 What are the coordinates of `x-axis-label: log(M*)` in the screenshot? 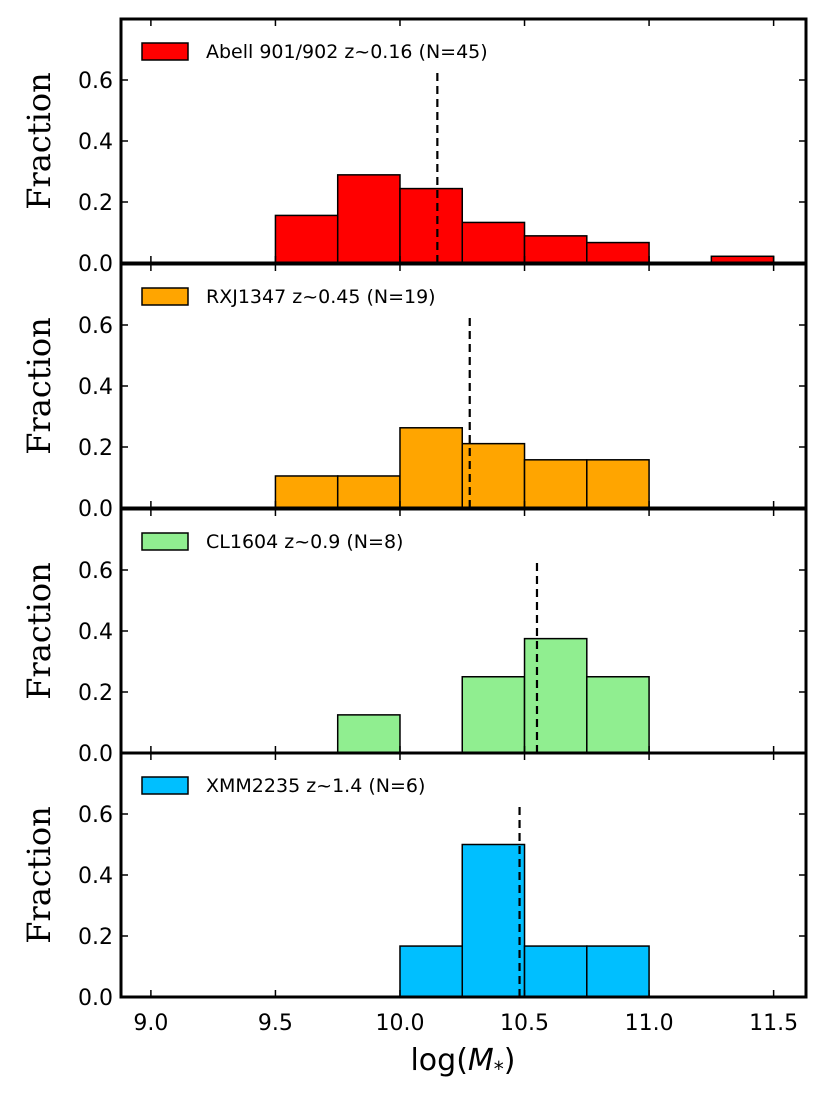 It's located at (462, 1062).